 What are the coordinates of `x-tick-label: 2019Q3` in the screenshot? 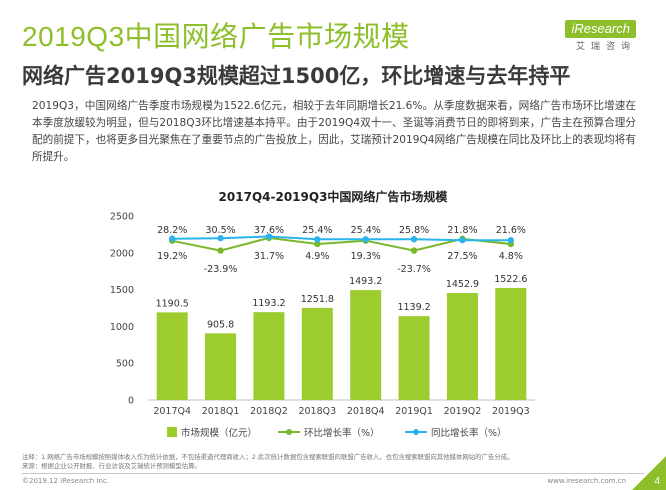 It's located at (511, 411).